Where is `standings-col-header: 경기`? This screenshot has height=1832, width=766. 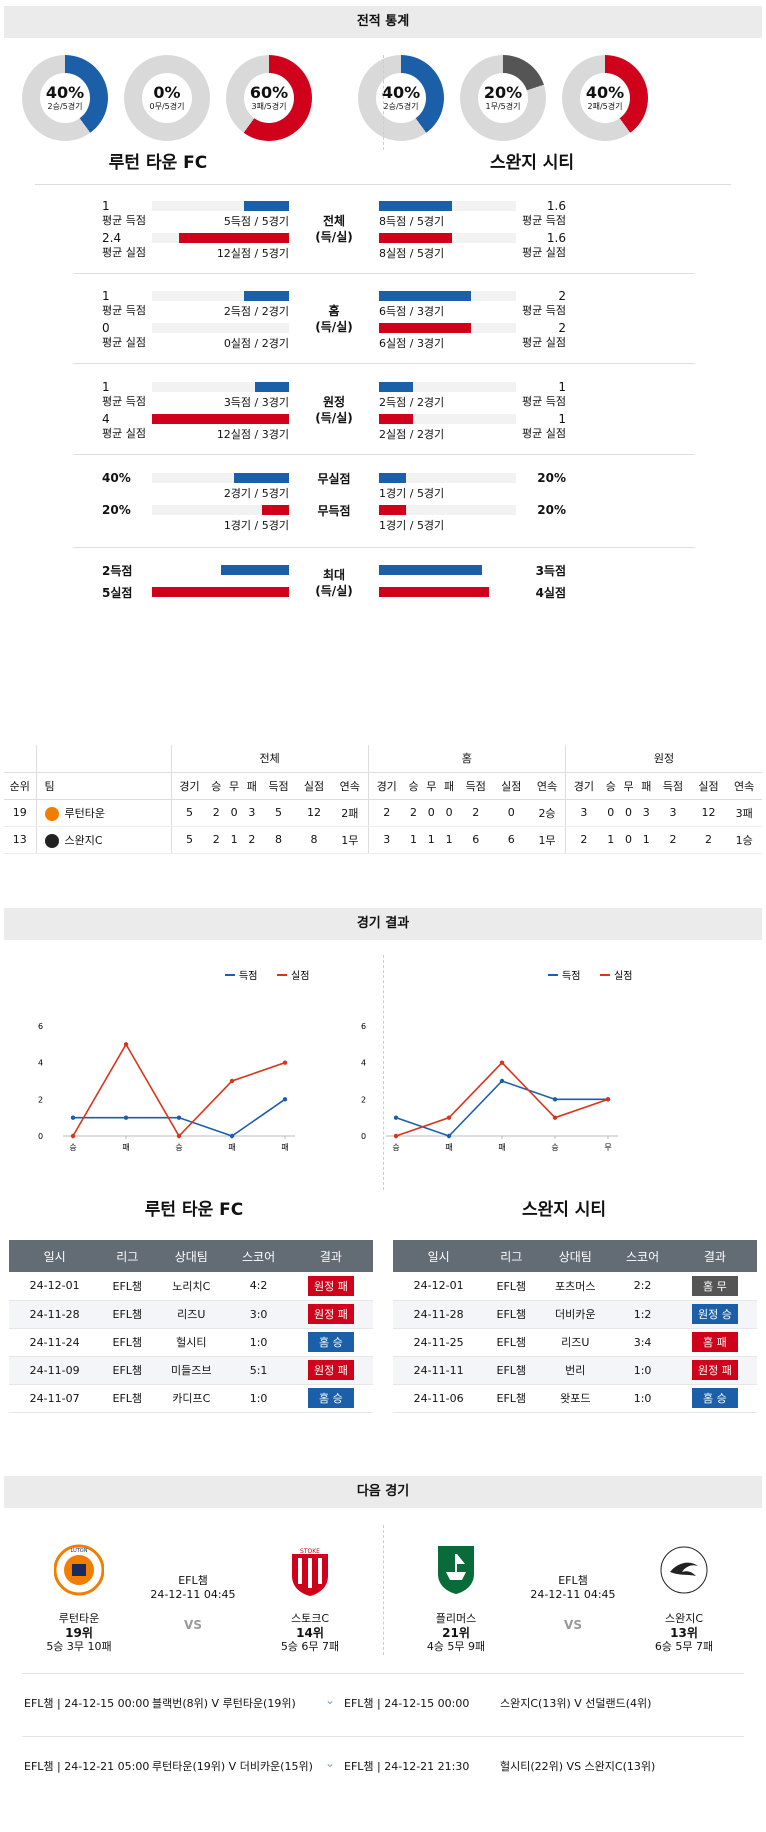
standings-col-header: 경기 is located at coordinates (583, 786).